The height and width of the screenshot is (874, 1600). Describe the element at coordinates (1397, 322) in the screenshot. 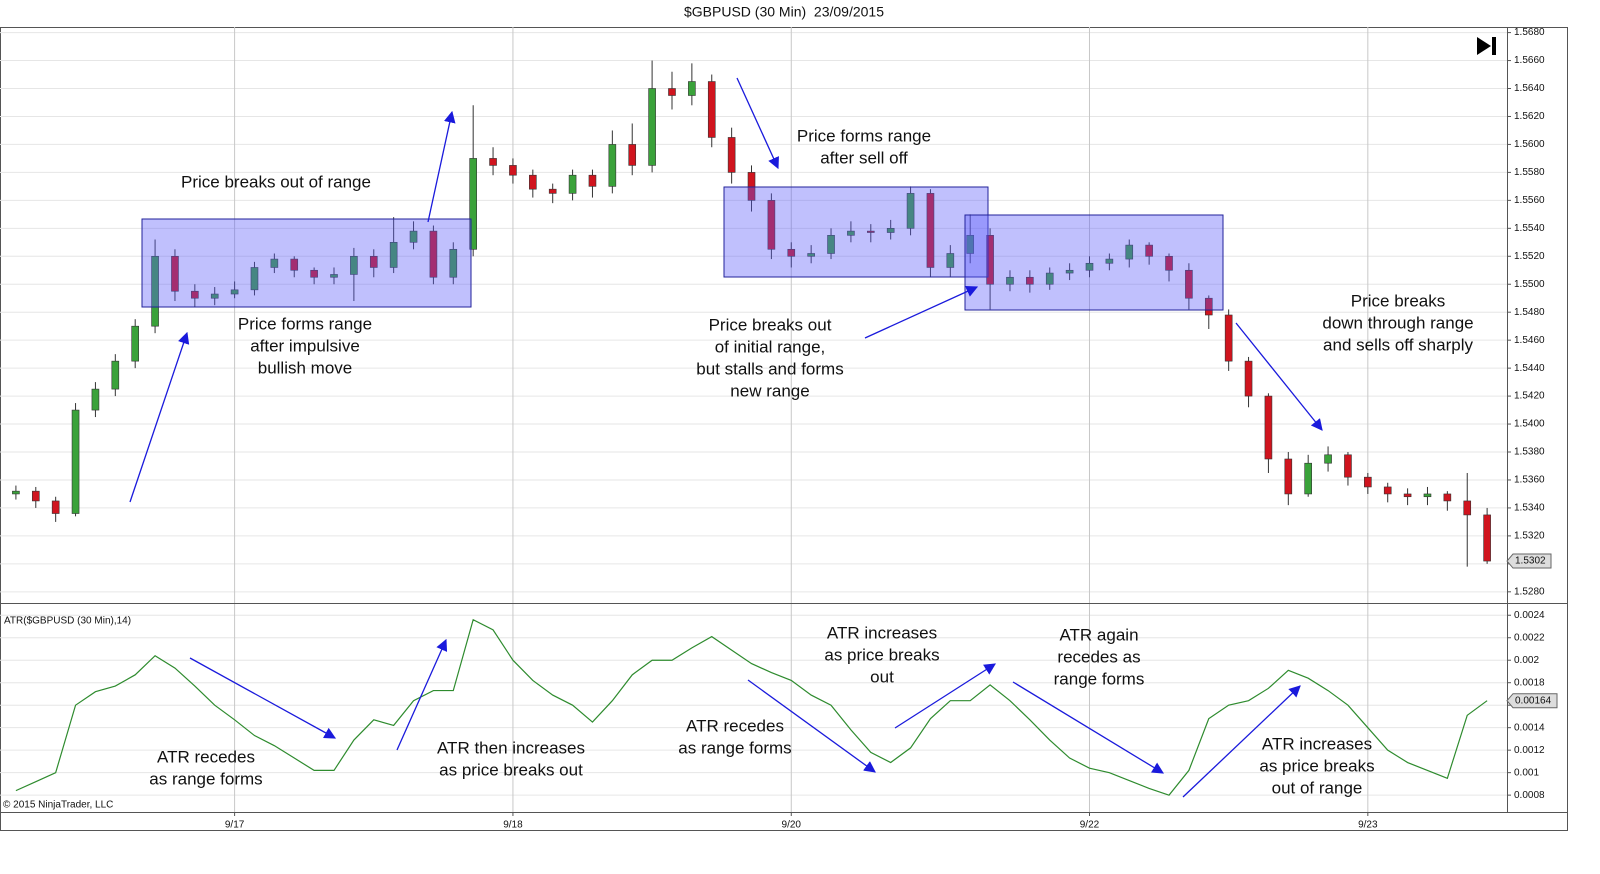

I see `annotation: down through range` at that location.